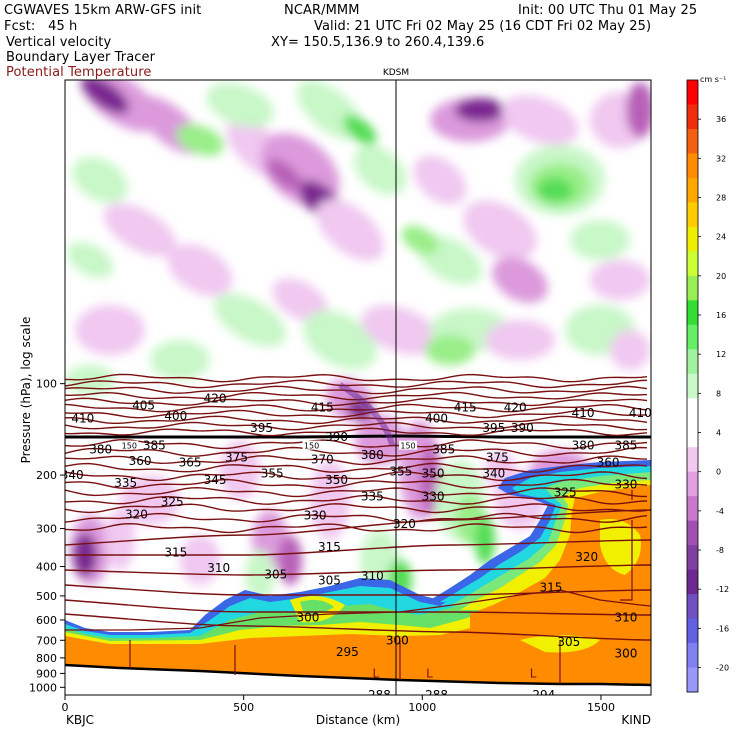 This screenshot has width=740, height=740. Describe the element at coordinates (640, 413) in the screenshot. I see `theta-label: 410` at that location.